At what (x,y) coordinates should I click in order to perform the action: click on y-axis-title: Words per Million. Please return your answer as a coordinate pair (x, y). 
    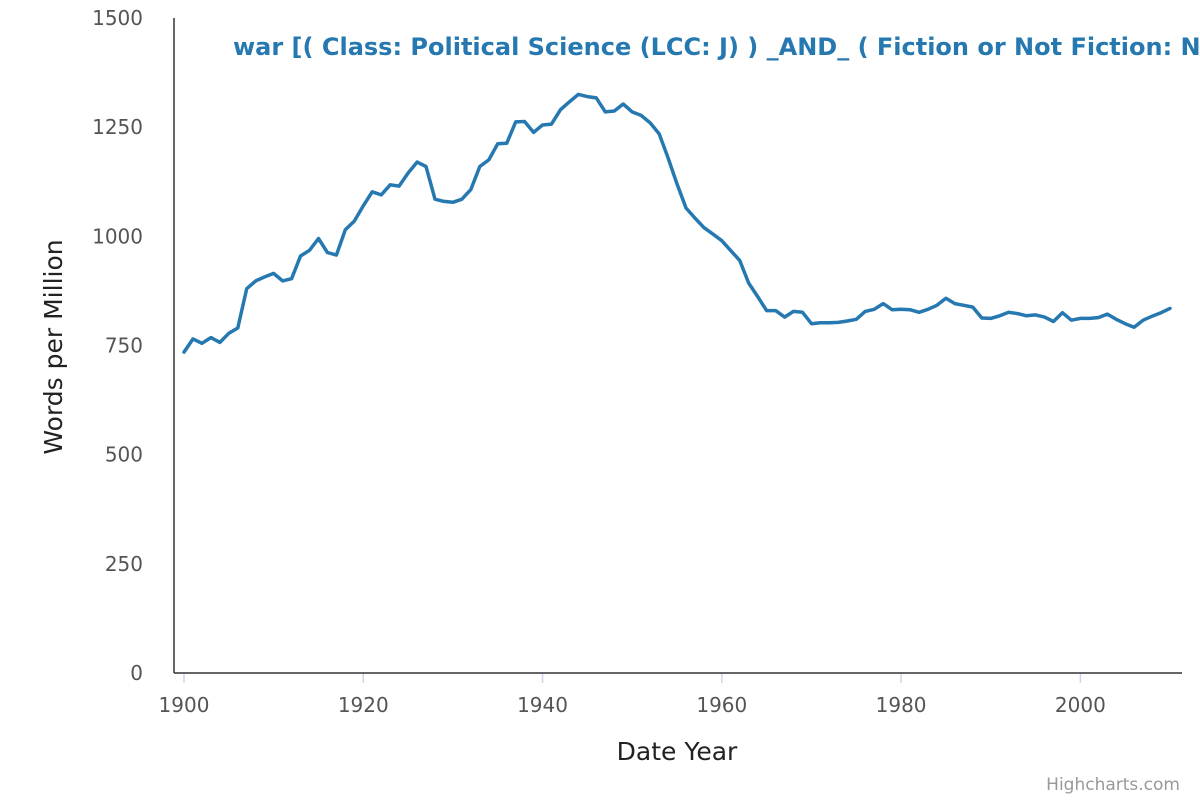
    Looking at the image, I should click on (53, 346).